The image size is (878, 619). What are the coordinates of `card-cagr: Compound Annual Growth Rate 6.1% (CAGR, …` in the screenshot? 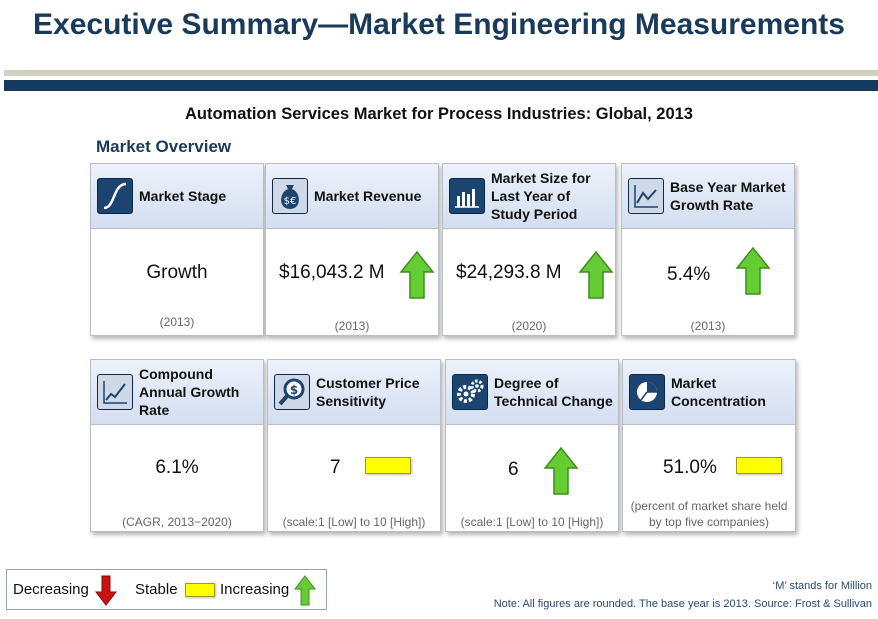 It's located at (177, 445).